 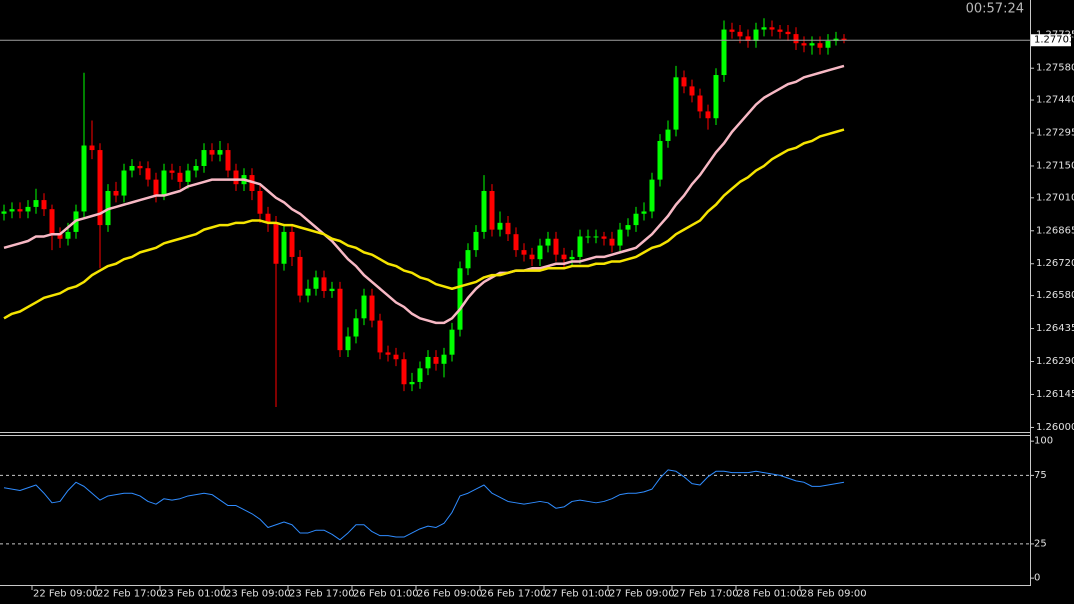 I want to click on x-tick-label: 22 Feb 17:00, so click(x=130, y=594).